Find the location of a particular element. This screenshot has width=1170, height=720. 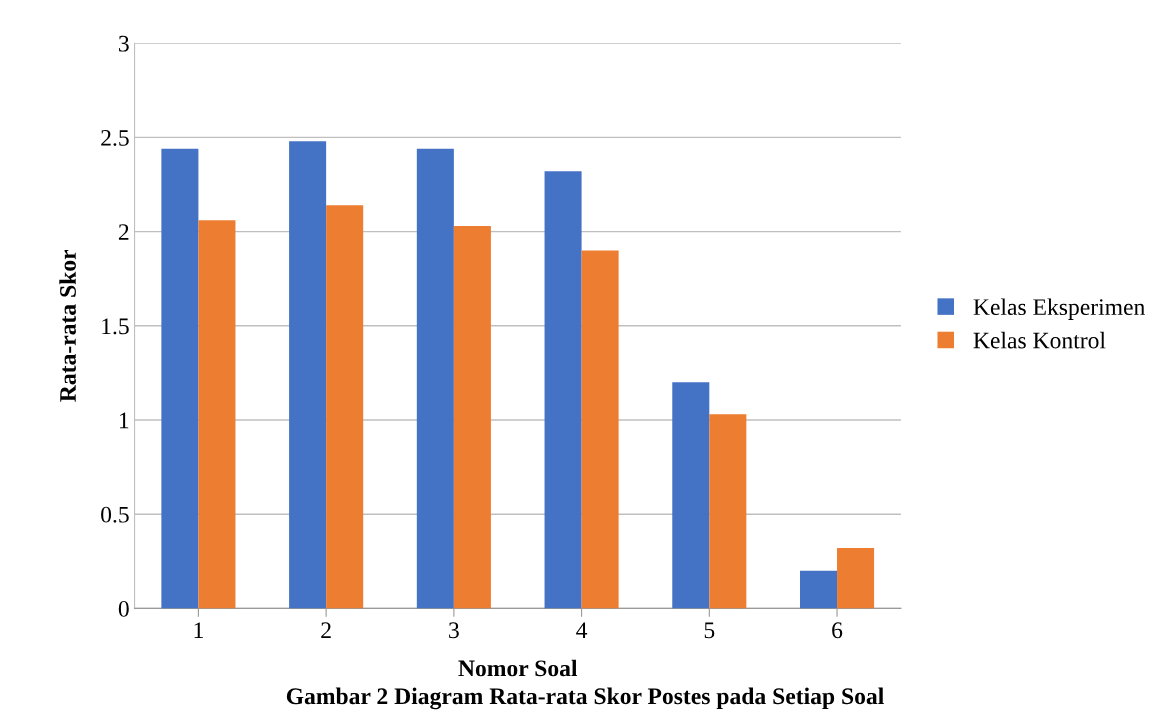

legend-label: Kelas Kontrol is located at coordinates (1039, 340).